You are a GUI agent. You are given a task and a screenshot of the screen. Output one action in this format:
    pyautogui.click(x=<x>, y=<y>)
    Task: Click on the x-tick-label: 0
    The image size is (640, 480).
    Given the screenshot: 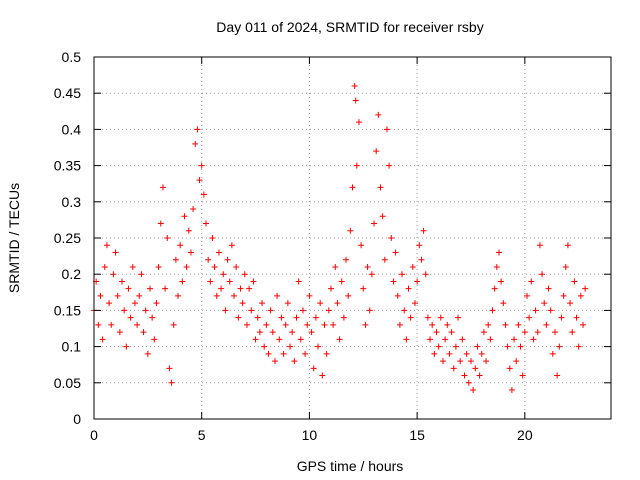 What is the action you would take?
    pyautogui.click(x=94, y=435)
    